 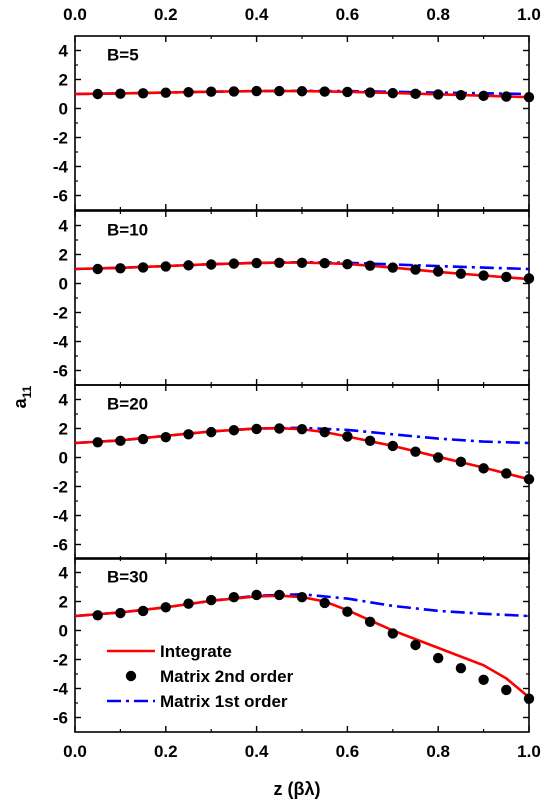 What do you see at coordinates (257, 14) in the screenshot?
I see `x-tick-label-top: 0.4` at bounding box center [257, 14].